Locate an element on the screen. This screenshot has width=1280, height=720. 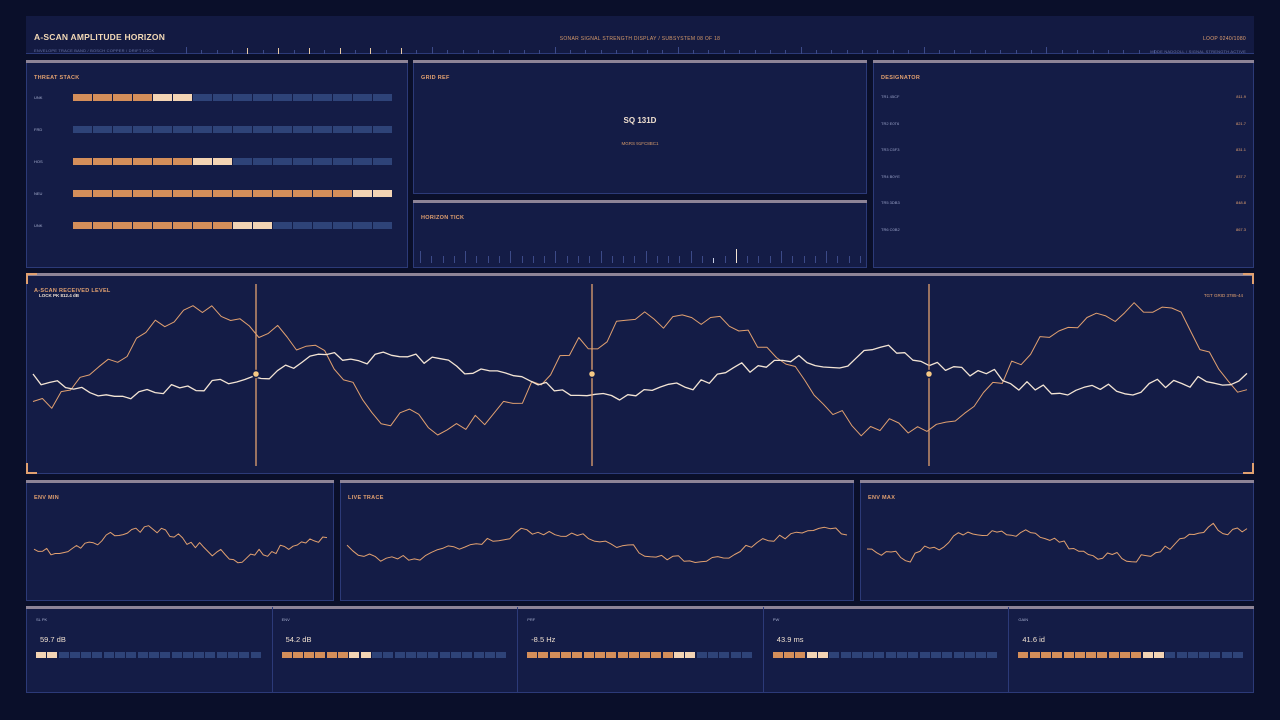
loop-counter: LOOP 0240/1080 is located at coordinates (1224, 39).